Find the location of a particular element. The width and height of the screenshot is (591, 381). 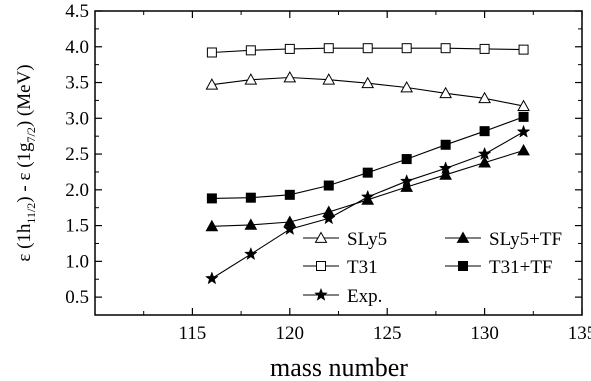

x-tick-label: 115 is located at coordinates (193, 333).